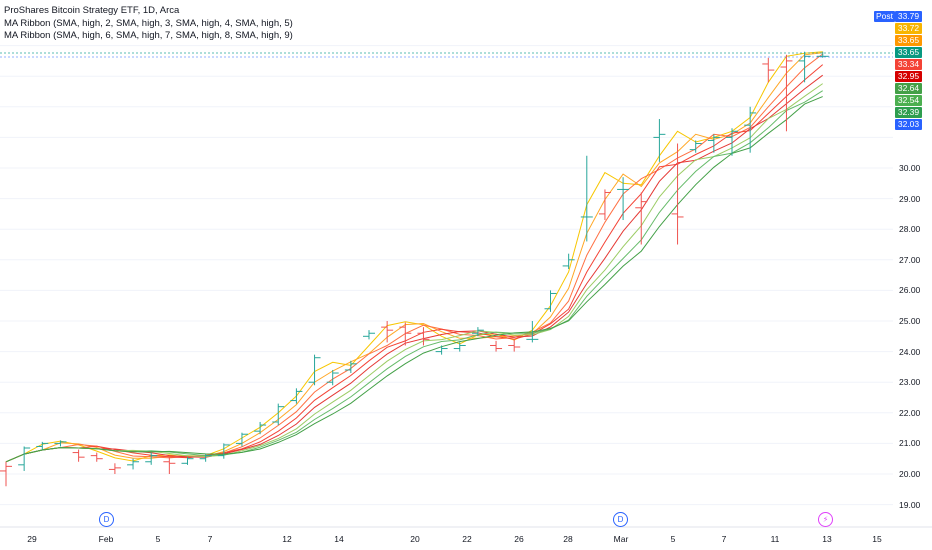  Describe the element at coordinates (910, 474) in the screenshot. I see `price-tick: 20.00` at that location.